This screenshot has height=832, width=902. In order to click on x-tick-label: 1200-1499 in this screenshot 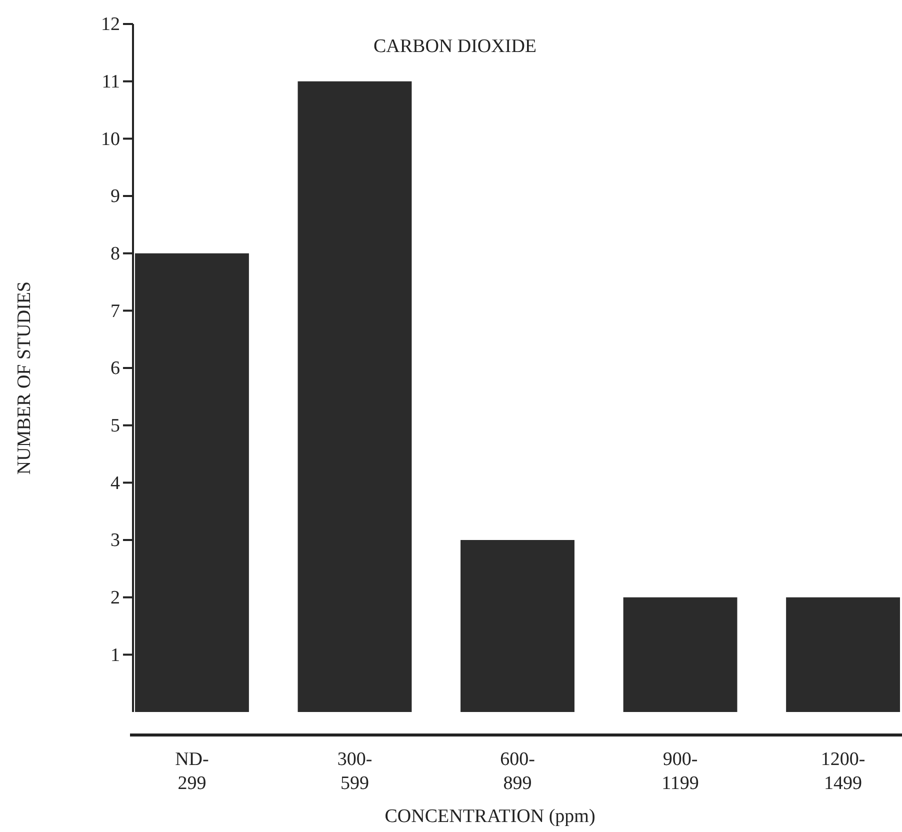, I will do `click(843, 771)`.